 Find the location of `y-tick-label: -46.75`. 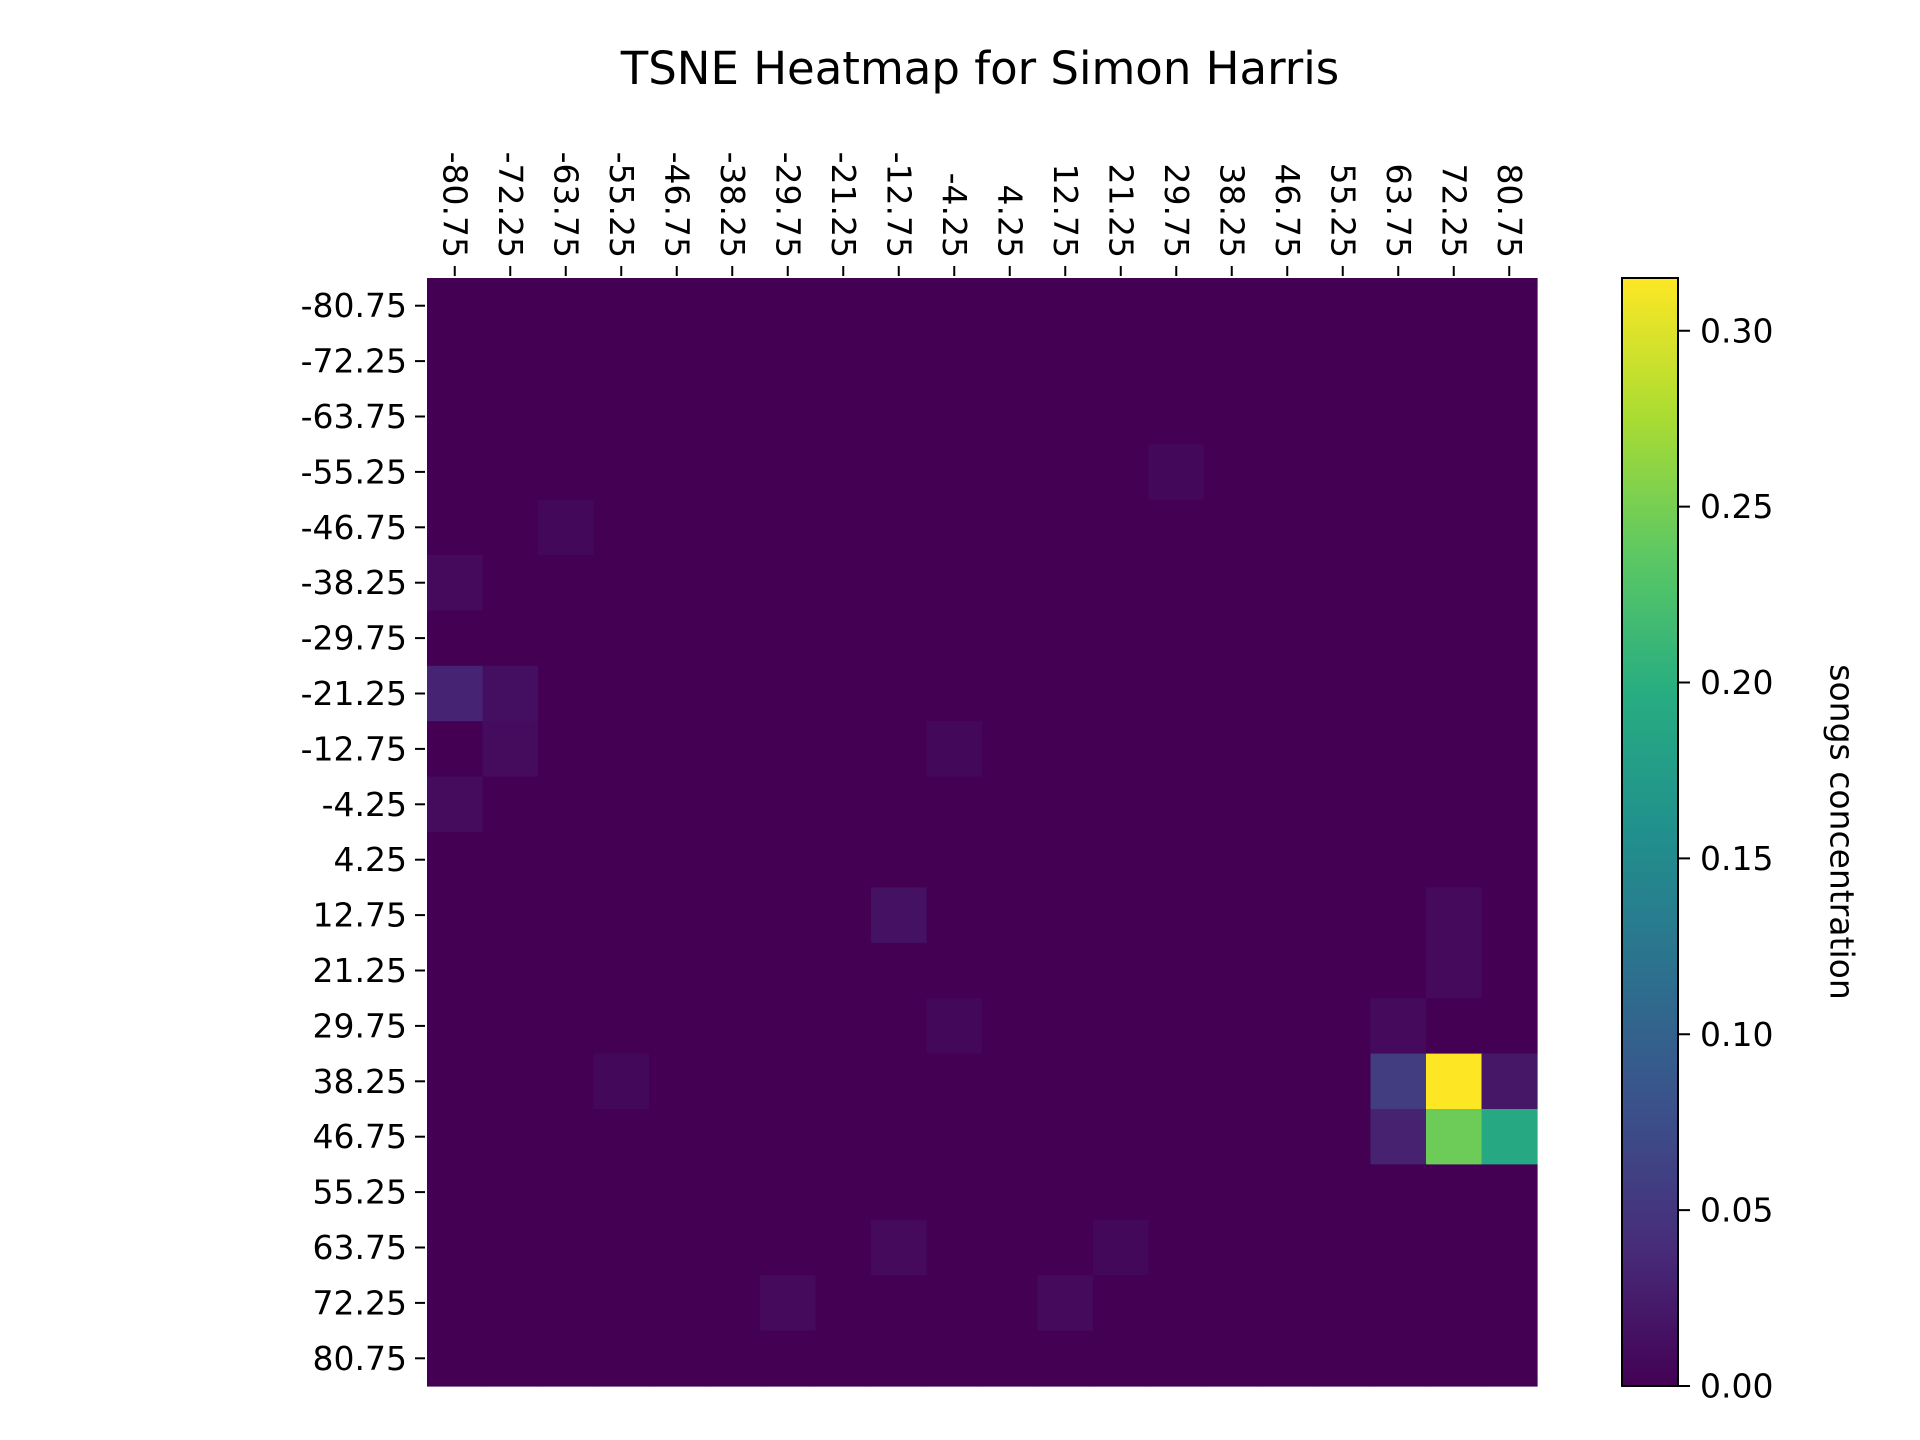

y-tick-label: -46.75 is located at coordinates (354, 527).